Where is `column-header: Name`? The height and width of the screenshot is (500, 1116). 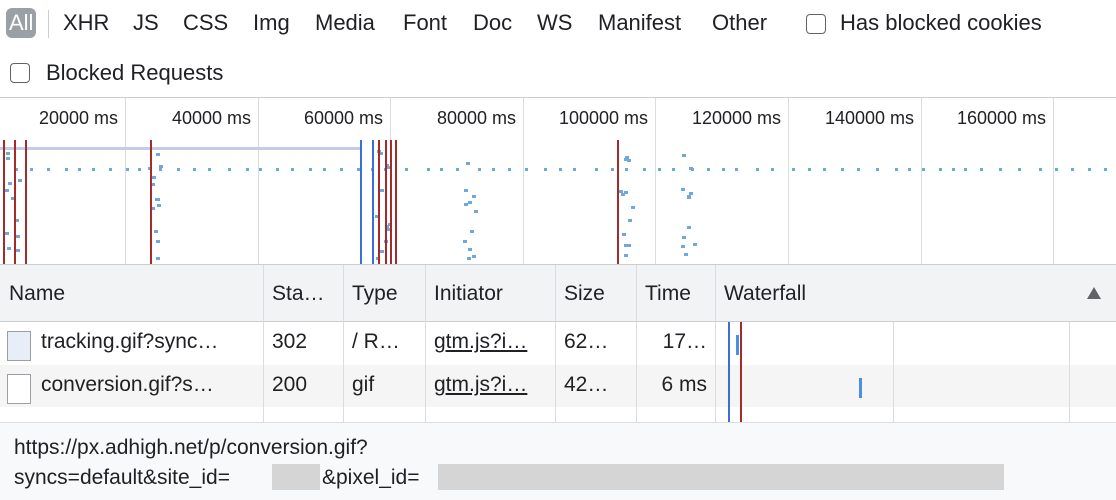
column-header: Name is located at coordinates (37, 293).